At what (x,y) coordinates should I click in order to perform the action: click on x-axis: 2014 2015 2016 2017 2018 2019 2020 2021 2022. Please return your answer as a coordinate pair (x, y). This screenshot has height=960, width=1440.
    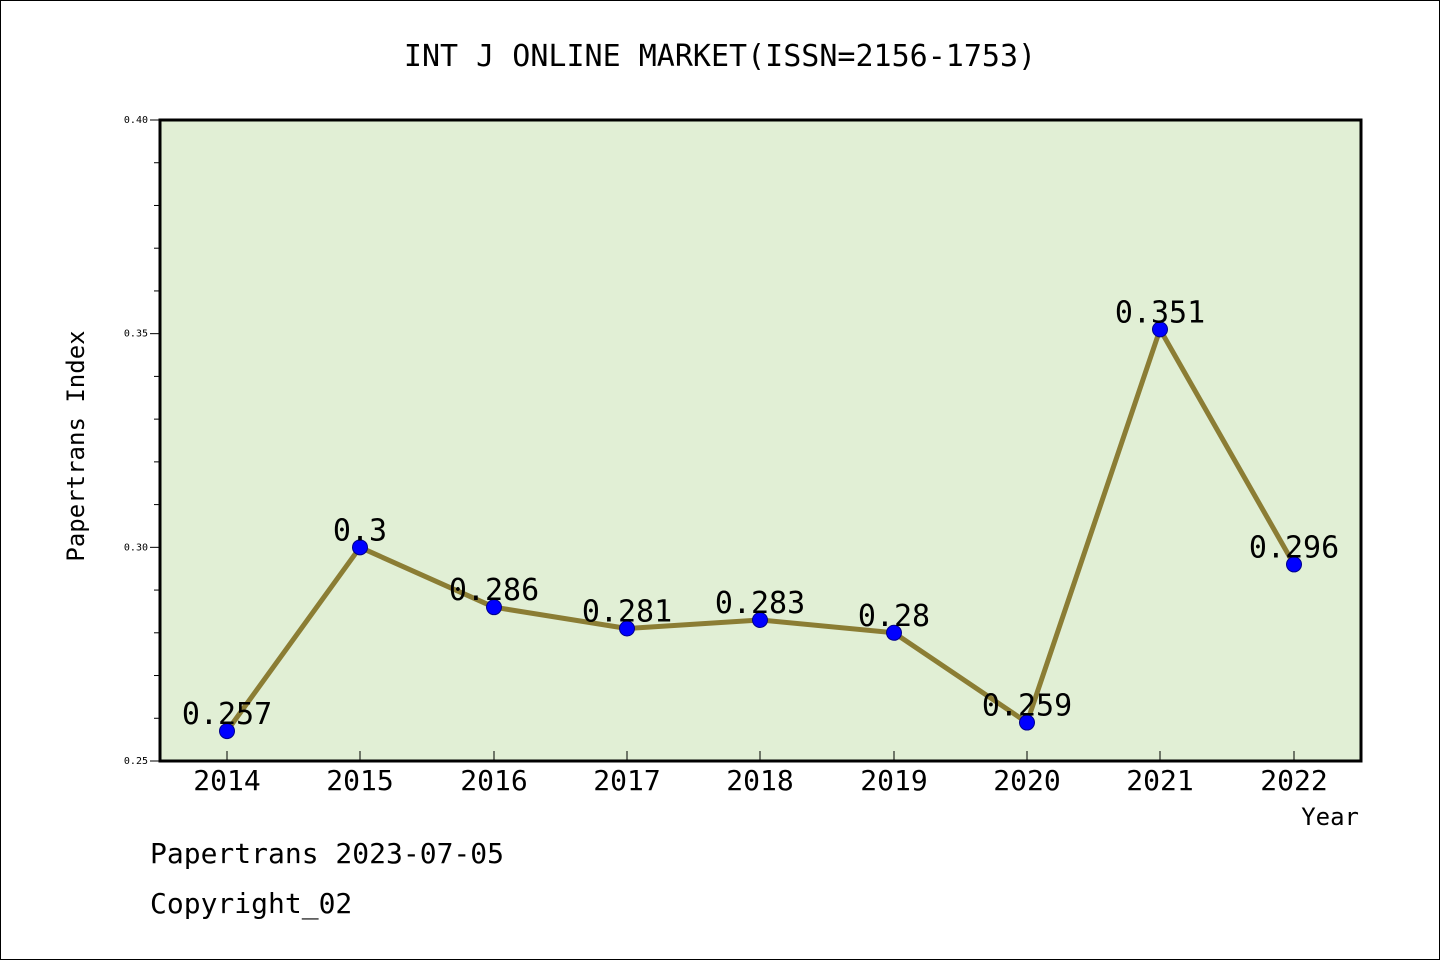
    Looking at the image, I should click on (760, 774).